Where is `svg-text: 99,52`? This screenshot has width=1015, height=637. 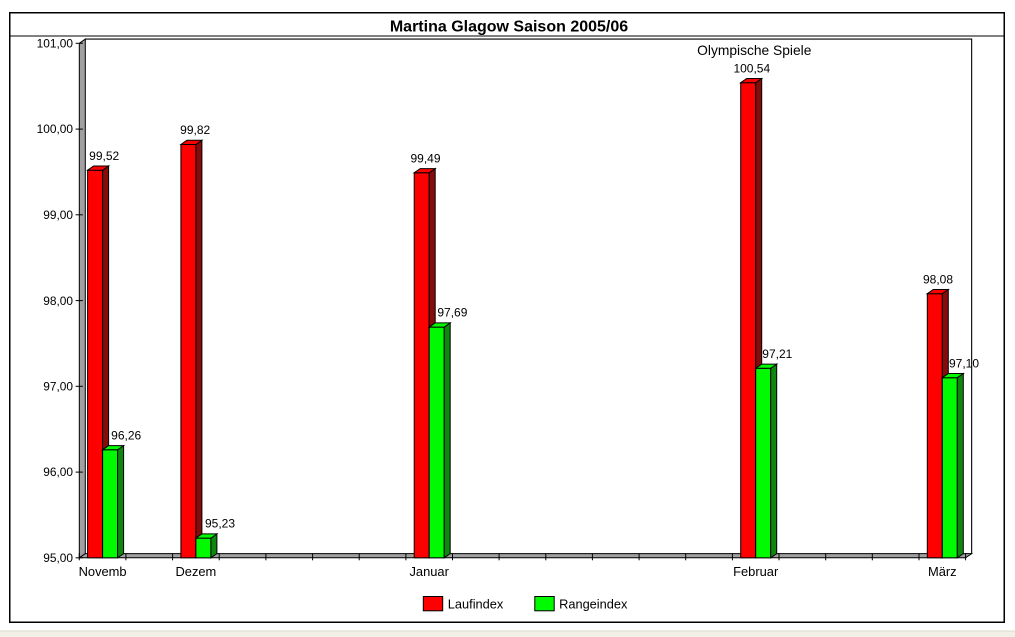
svg-text: 99,52 is located at coordinates (104, 156).